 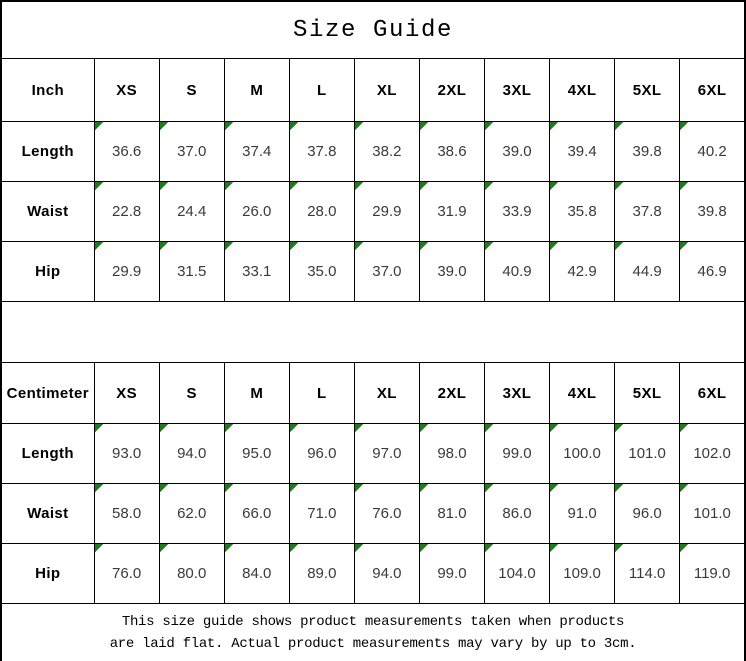 I want to click on size-value: 66.0, so click(x=257, y=513).